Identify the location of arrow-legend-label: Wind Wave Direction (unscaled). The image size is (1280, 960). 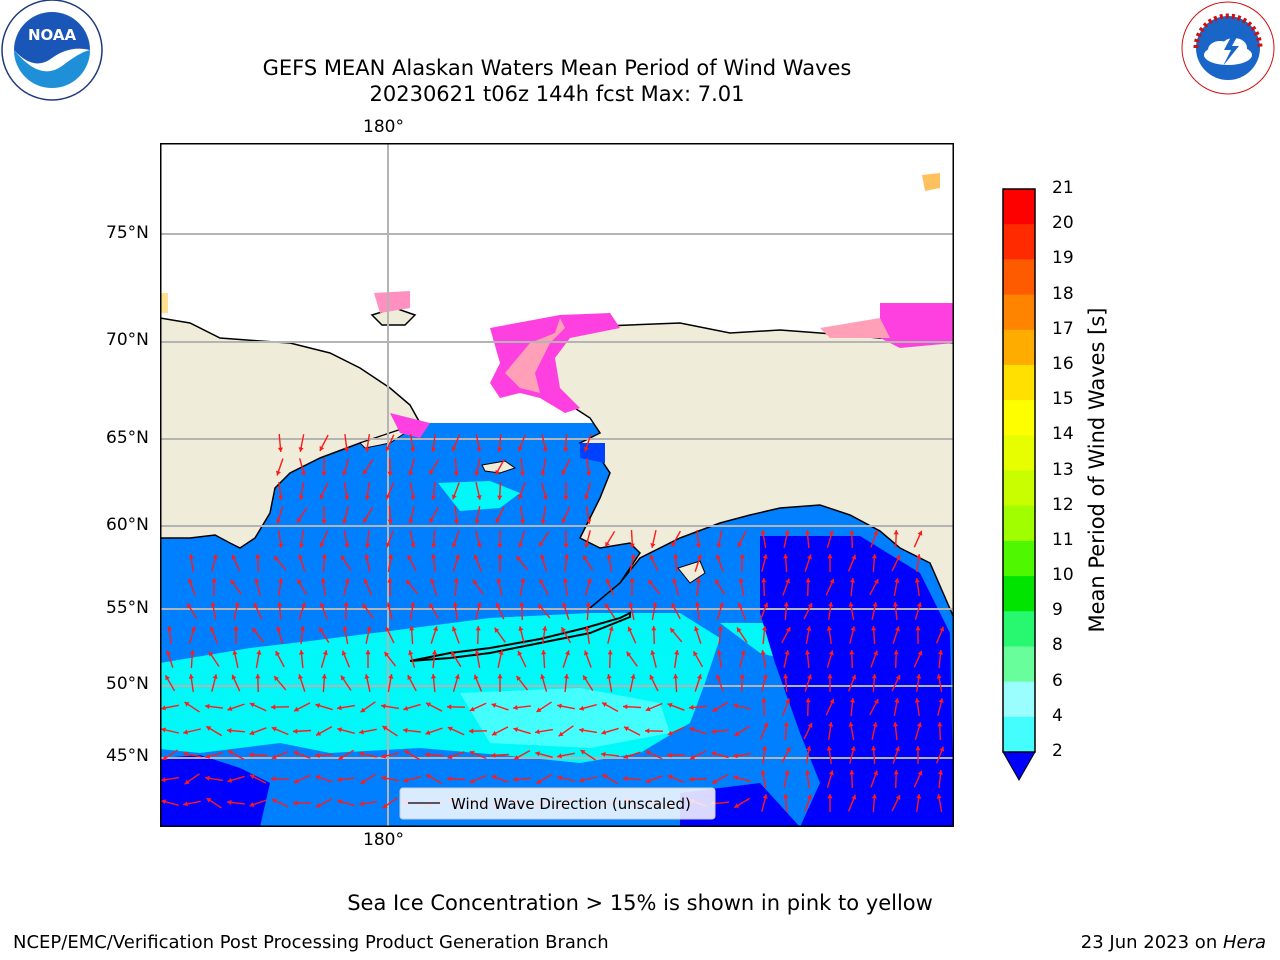
(571, 804).